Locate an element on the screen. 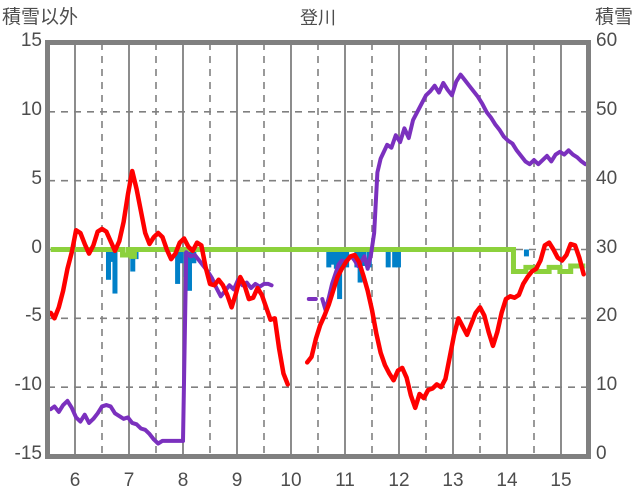 This screenshot has width=636, height=501. y-axis-tick-right: 60 is located at coordinates (607, 40).